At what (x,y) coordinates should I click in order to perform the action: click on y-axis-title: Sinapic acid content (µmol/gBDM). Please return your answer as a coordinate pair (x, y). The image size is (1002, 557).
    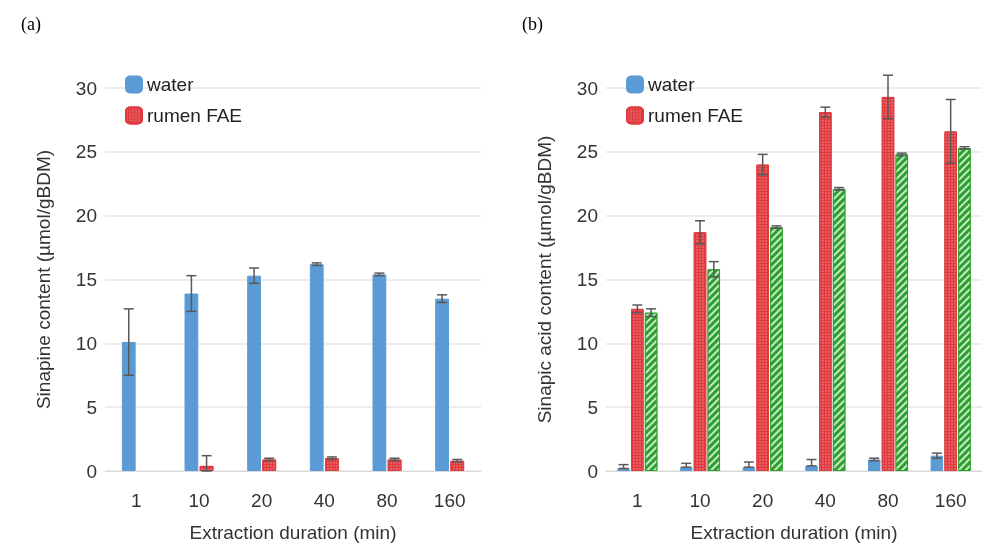
    Looking at the image, I should click on (544, 279).